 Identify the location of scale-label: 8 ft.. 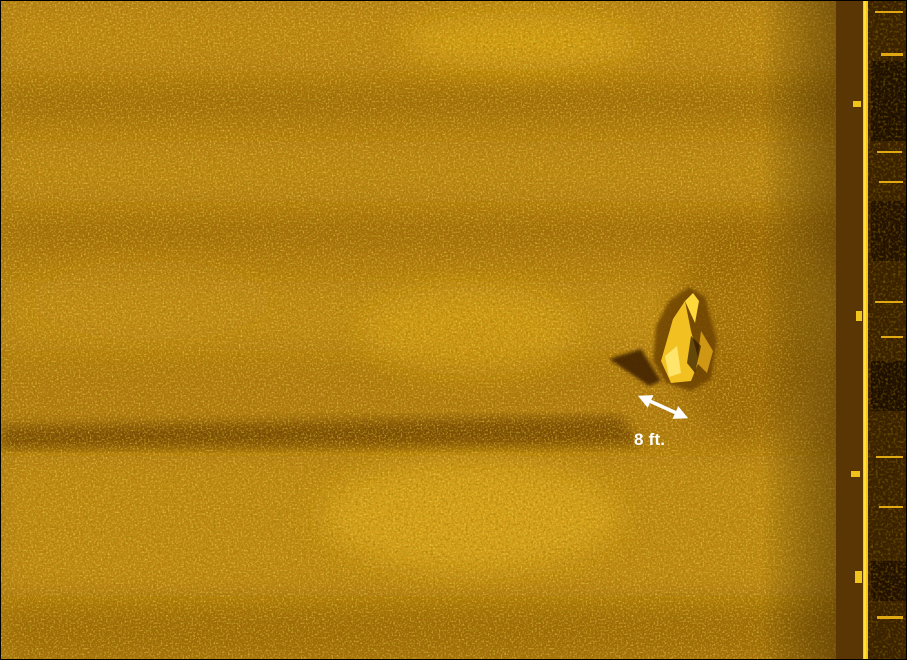
(650, 439).